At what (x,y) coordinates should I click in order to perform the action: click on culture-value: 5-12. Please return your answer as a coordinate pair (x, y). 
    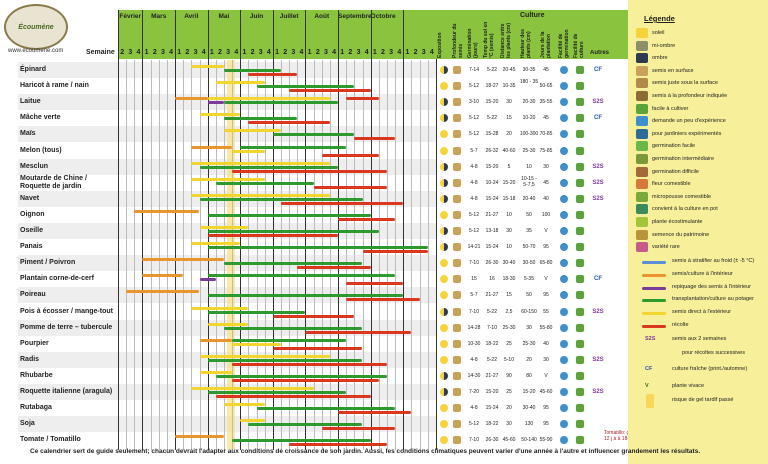
    Looking at the image, I should click on (473, 118).